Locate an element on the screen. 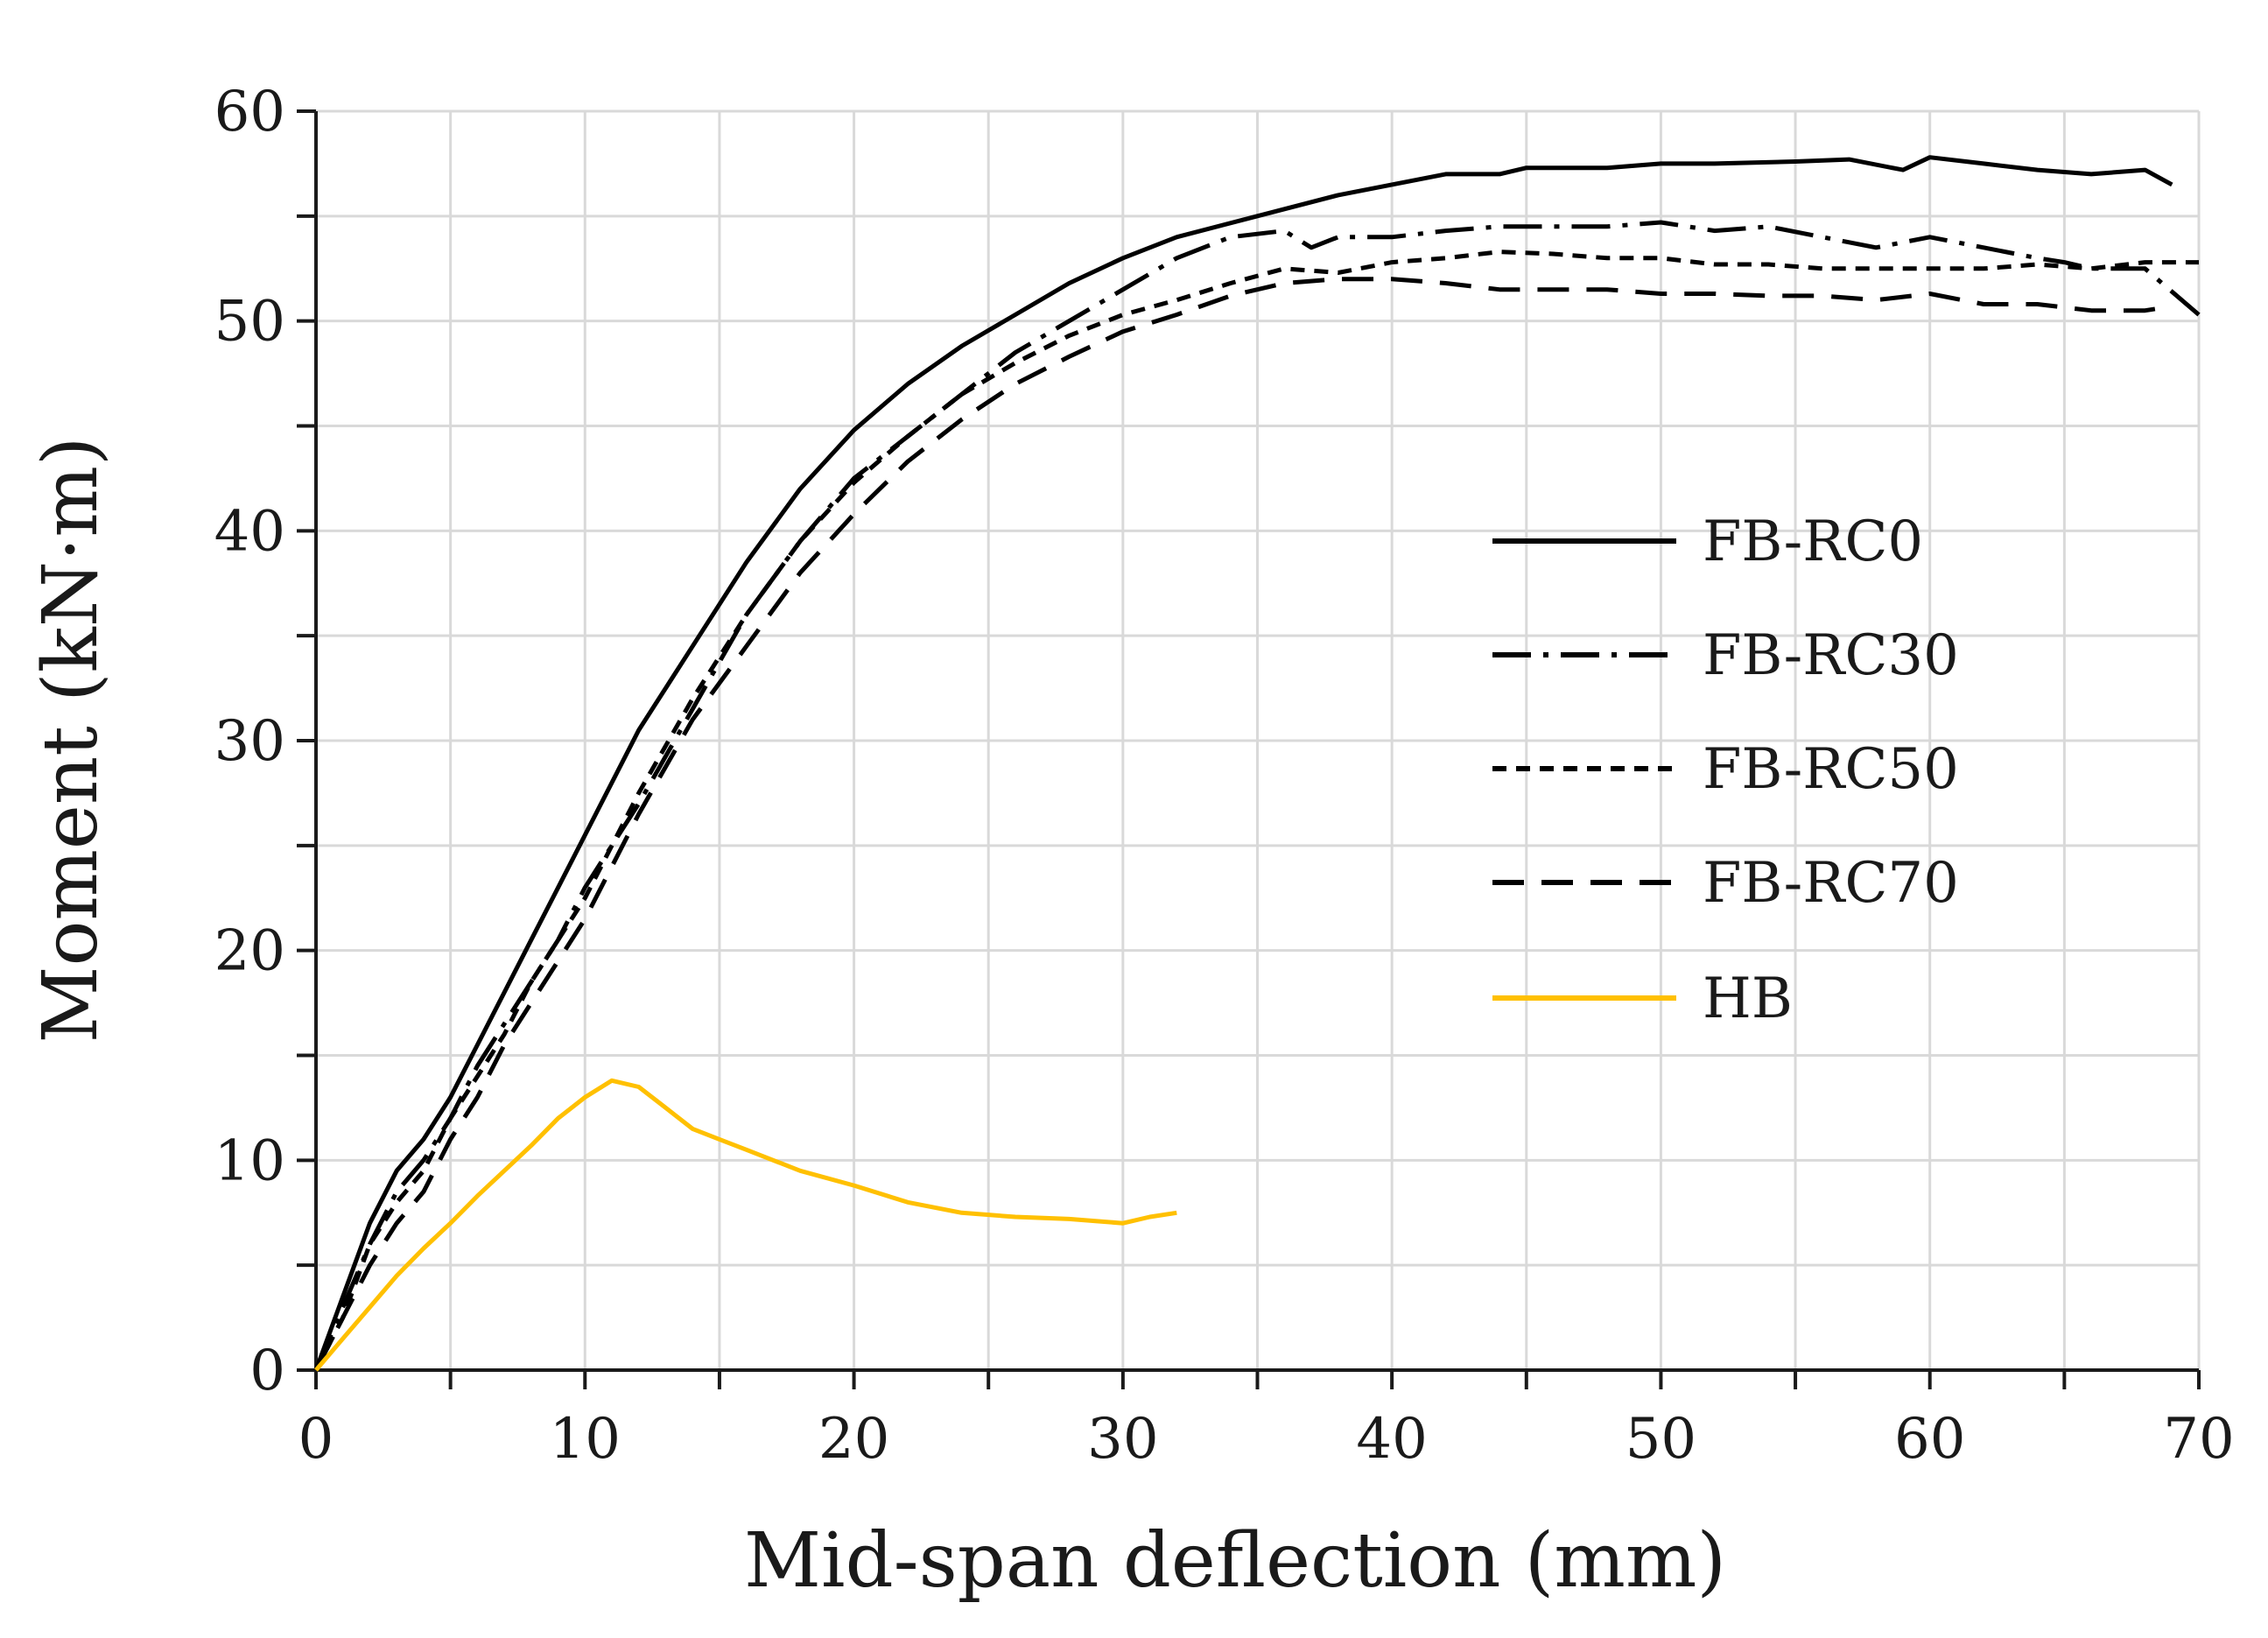  legend-label-fb-rc50: FB-RC50 is located at coordinates (1831, 769).